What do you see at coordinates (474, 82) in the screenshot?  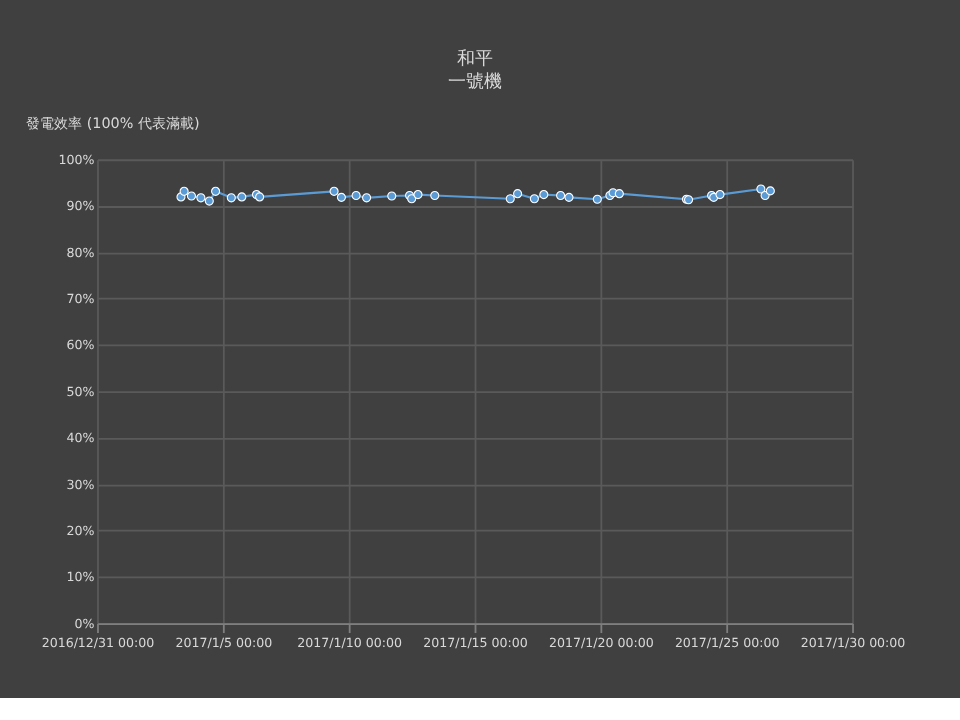 I see `chart-subtitle: 一號機` at bounding box center [474, 82].